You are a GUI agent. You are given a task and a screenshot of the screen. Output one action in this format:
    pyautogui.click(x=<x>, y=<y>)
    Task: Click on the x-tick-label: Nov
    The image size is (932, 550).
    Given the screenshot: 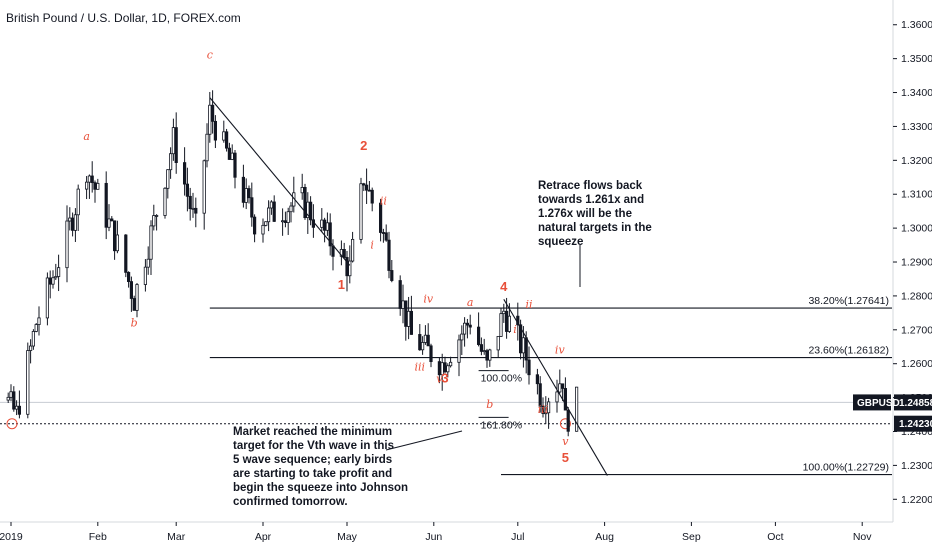 What is the action you would take?
    pyautogui.click(x=862, y=537)
    